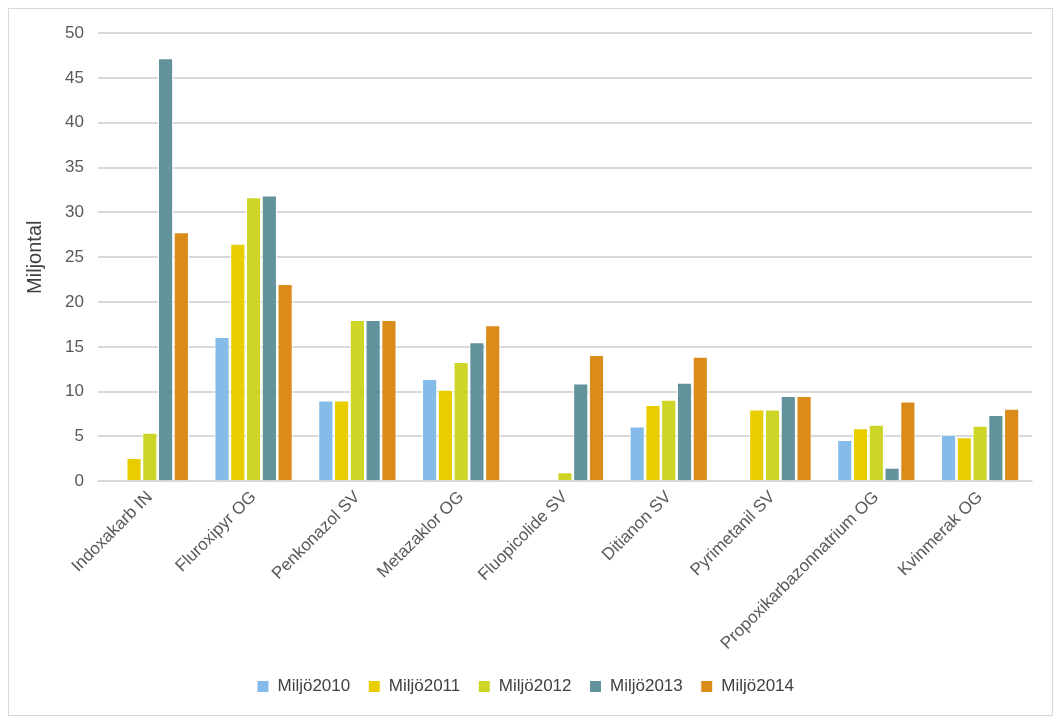 This screenshot has height=724, width=1061. What do you see at coordinates (33, 257) in the screenshot?
I see `y-axis-title: Miljontal` at bounding box center [33, 257].